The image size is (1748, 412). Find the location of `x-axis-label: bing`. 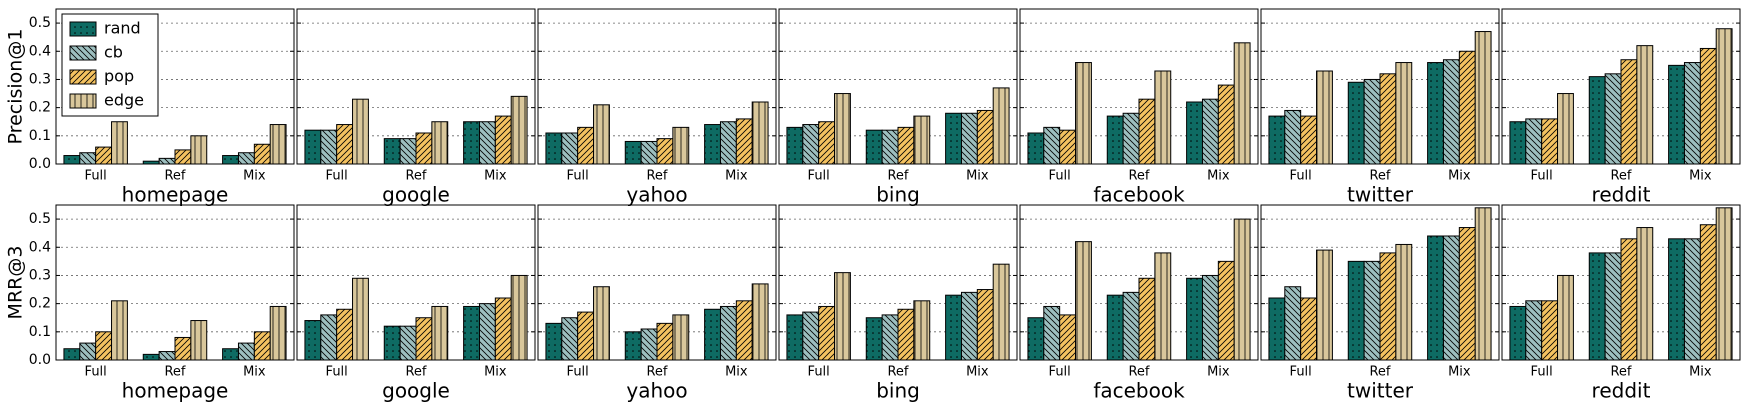

x-axis-label: bing is located at coordinates (898, 195).